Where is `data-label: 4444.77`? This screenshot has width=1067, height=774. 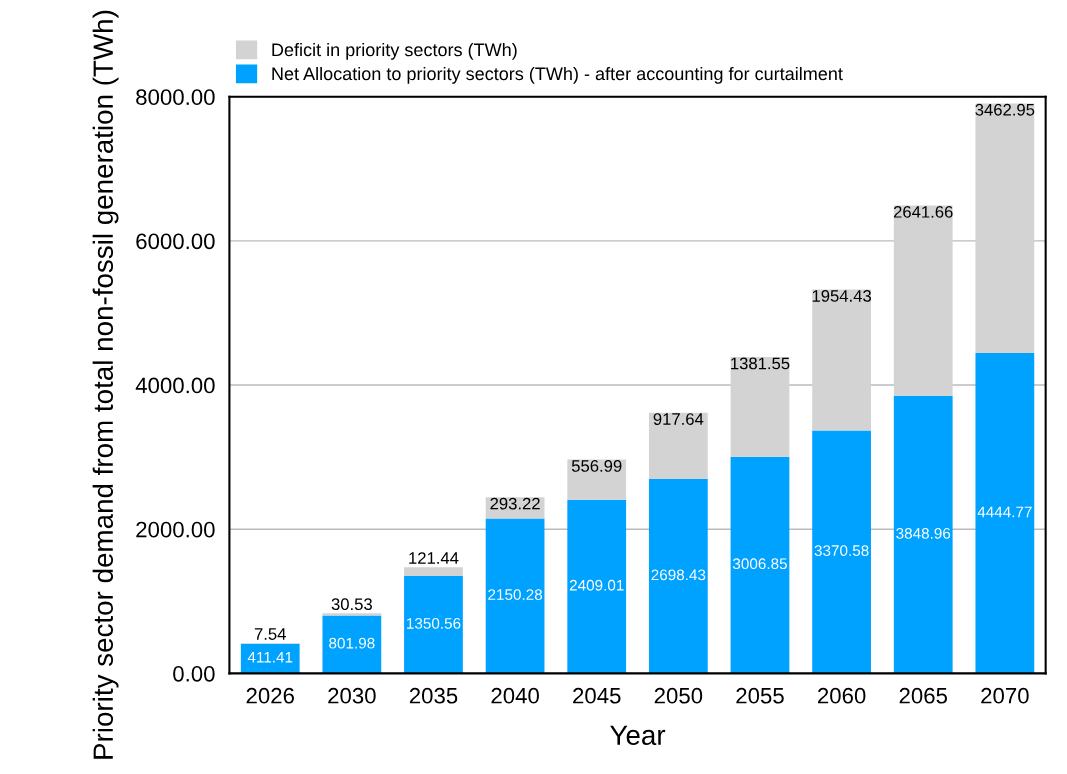 data-label: 4444.77 is located at coordinates (1004, 512).